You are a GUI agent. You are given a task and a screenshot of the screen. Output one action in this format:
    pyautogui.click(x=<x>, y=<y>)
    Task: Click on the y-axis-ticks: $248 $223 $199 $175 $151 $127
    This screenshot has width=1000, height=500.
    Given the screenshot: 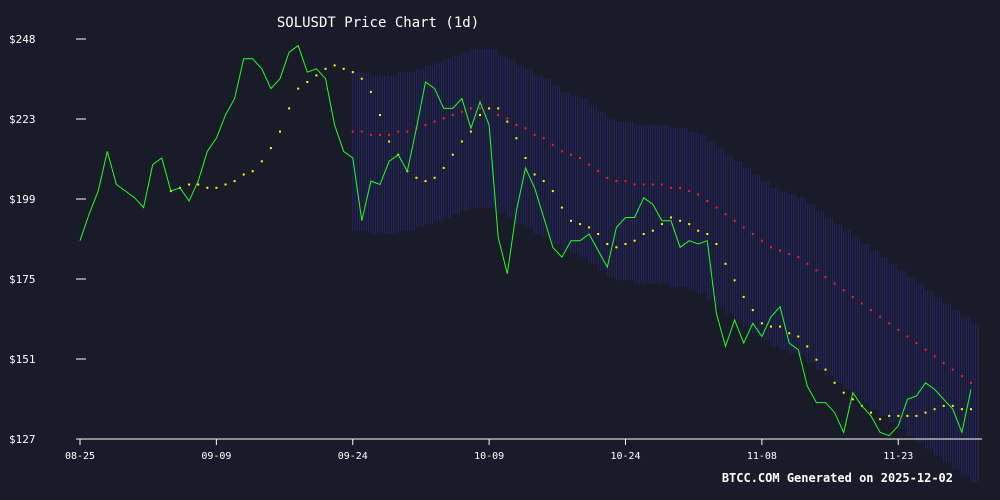 What is the action you would take?
    pyautogui.click(x=47, y=239)
    